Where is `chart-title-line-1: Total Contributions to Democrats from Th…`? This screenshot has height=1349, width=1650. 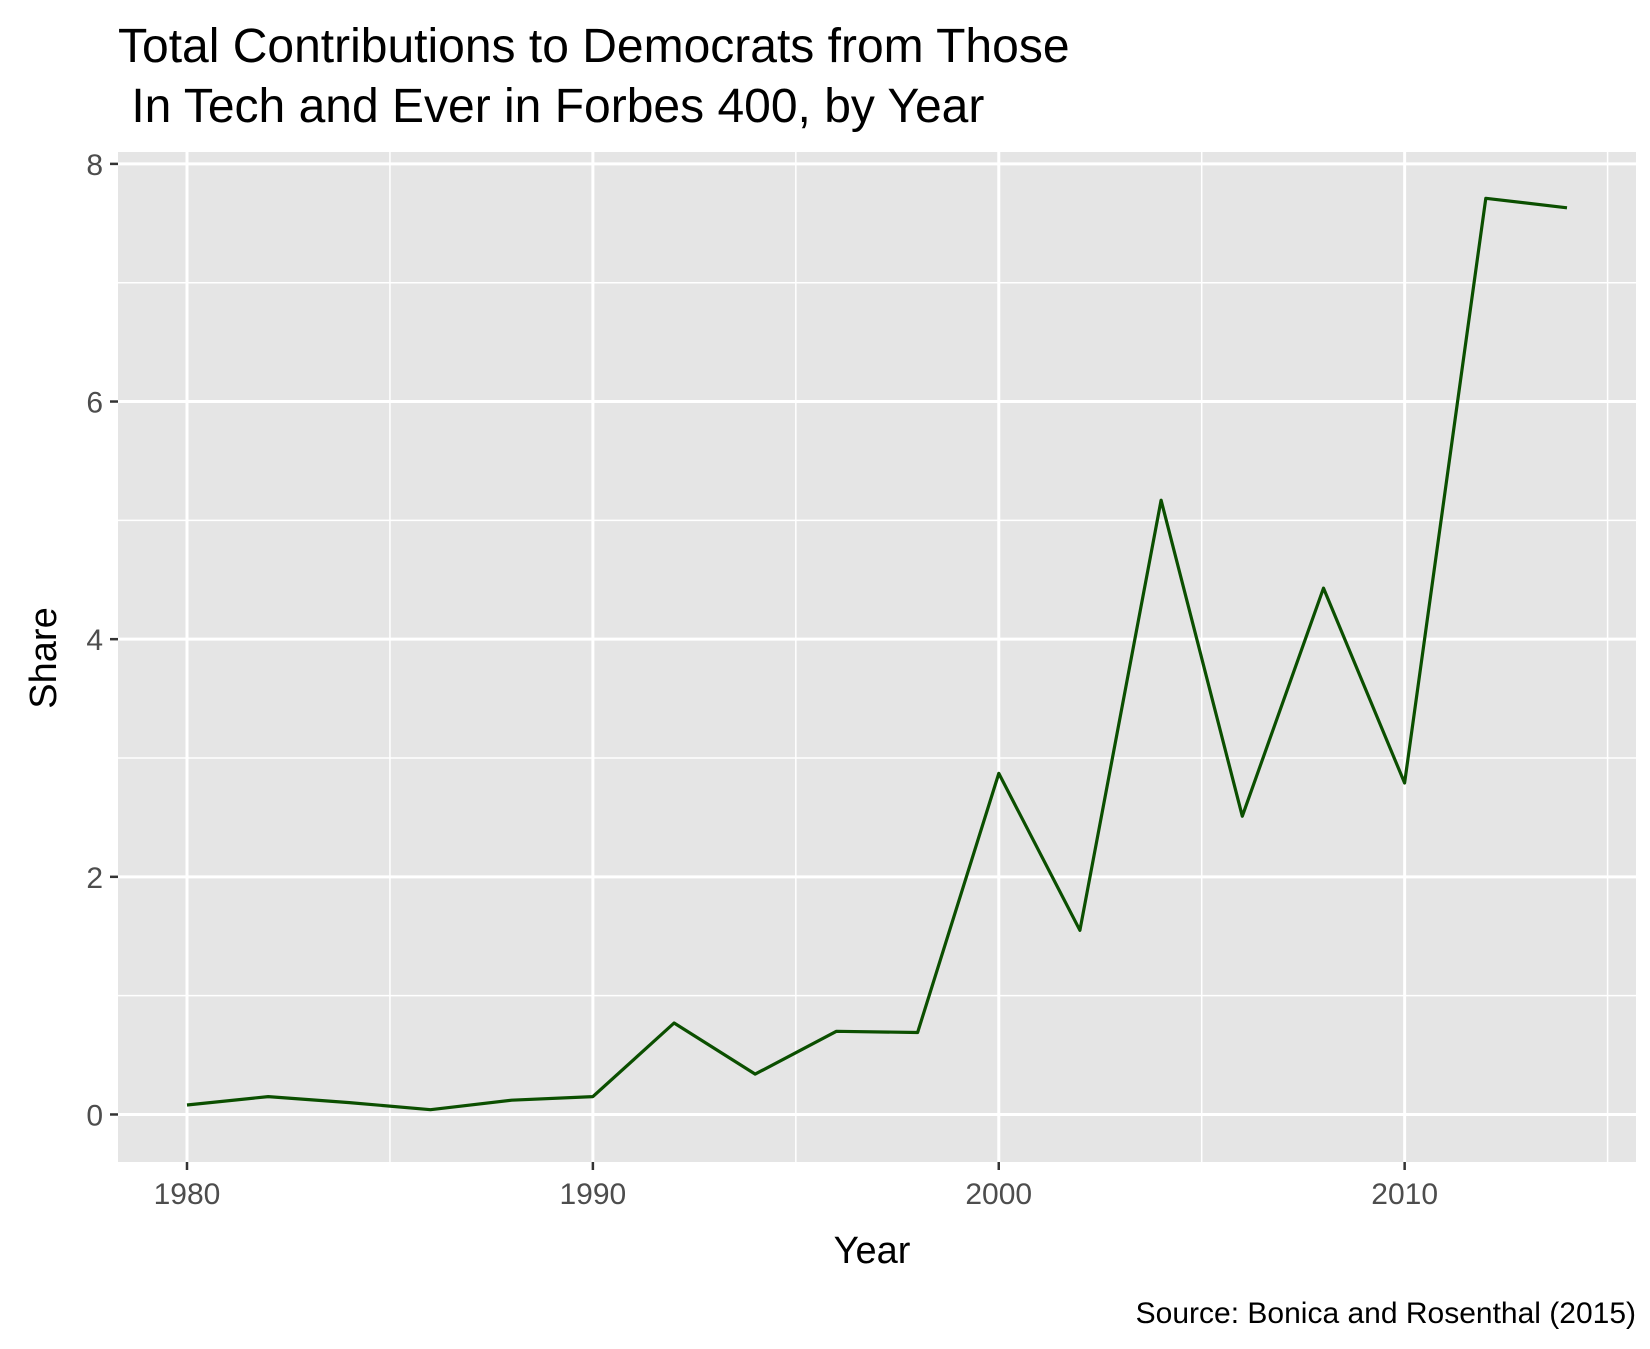
chart-title-line-1: Total Contributions to Democrats from Th… is located at coordinates (594, 46).